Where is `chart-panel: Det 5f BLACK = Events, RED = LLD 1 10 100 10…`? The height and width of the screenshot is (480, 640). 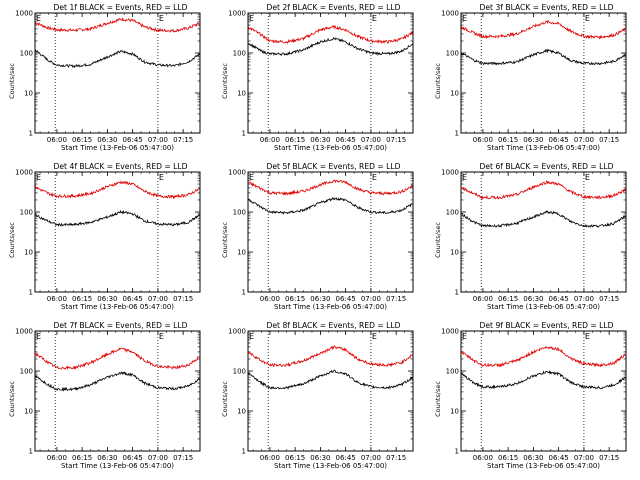 chart-panel: Det 5f BLACK = Events, RED = LLD 1 10 100 10… is located at coordinates (317, 236).